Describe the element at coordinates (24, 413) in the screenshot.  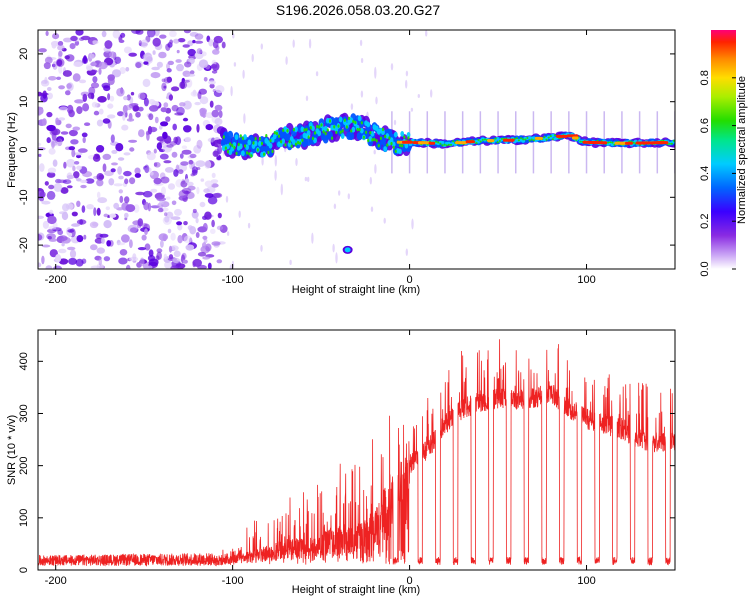
I see `y-tick-label: 300` at that location.